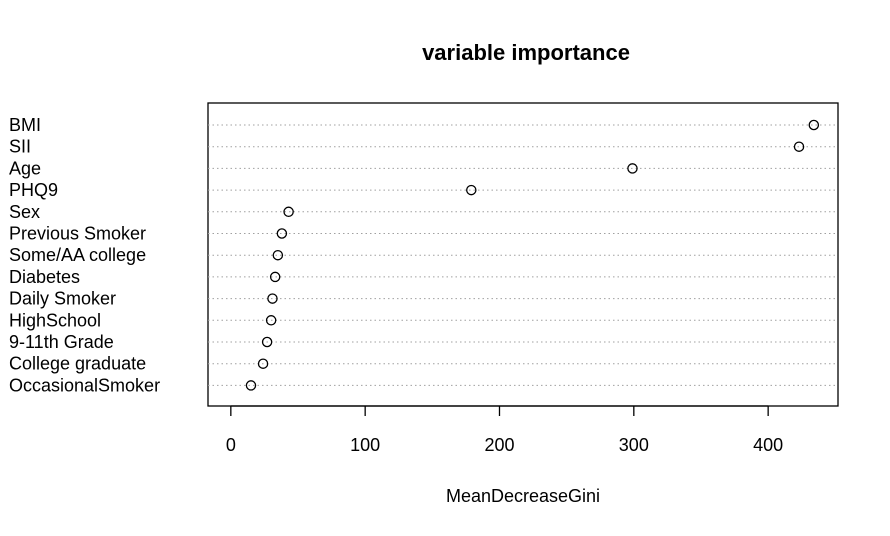  Describe the element at coordinates (77, 255) in the screenshot. I see `category-label: Some/AA college` at that location.